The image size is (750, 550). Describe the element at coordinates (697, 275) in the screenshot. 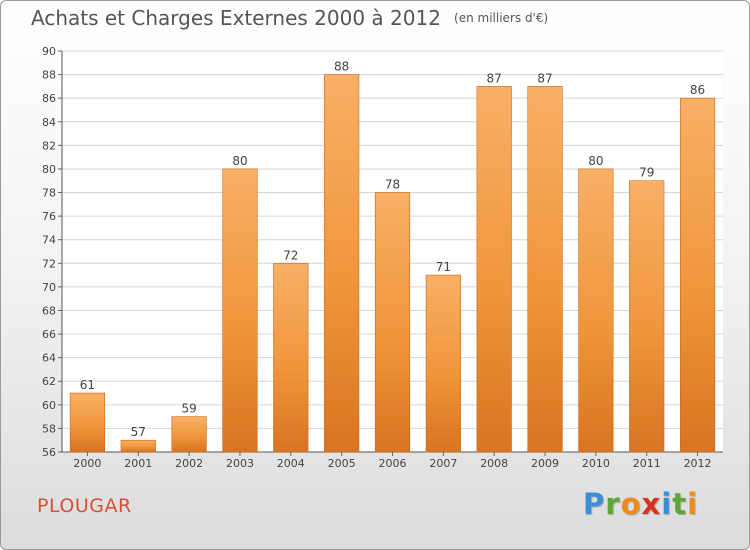

I see `bar-2012` at that location.